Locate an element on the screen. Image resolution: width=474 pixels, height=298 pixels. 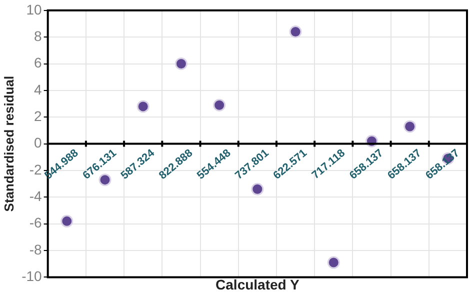
y-tick-label: -2 is located at coordinates (35, 169).